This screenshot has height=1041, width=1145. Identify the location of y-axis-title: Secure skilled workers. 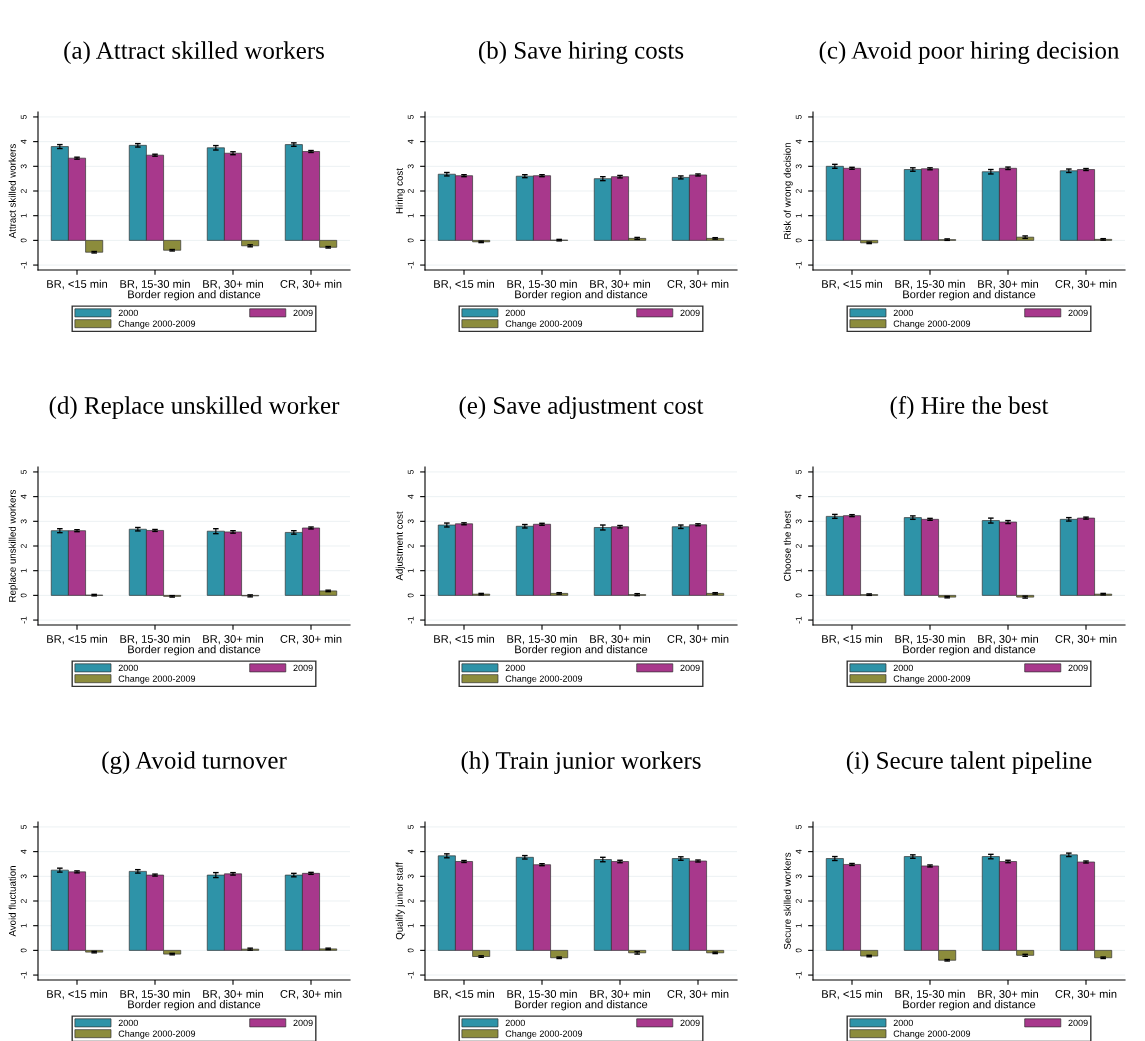
(787, 901).